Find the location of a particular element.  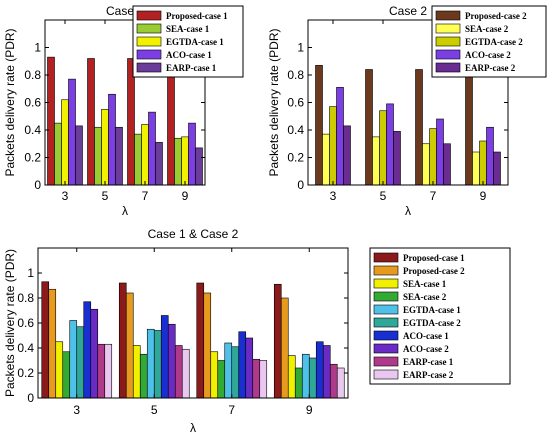

x-tick-label: 9 is located at coordinates (185, 196).